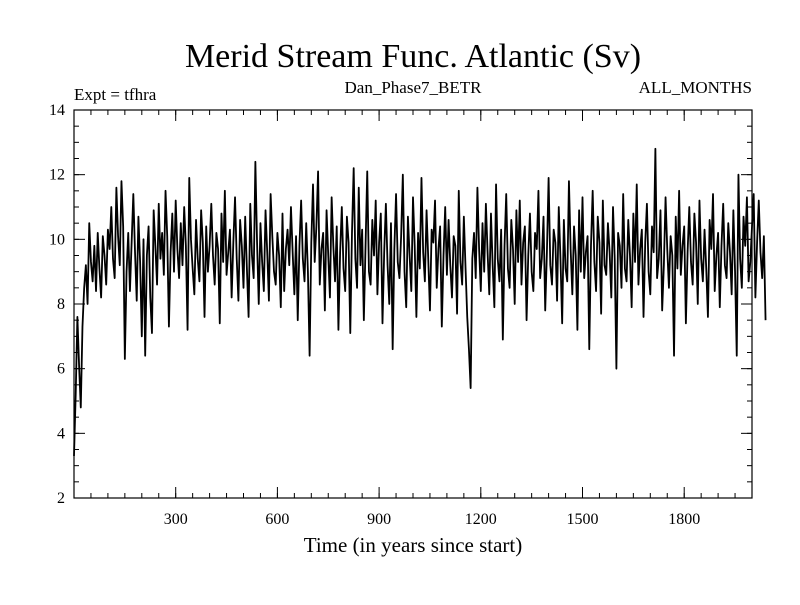 The image size is (800, 605). Describe the element at coordinates (61, 433) in the screenshot. I see `y-tick-label: 4` at that location.